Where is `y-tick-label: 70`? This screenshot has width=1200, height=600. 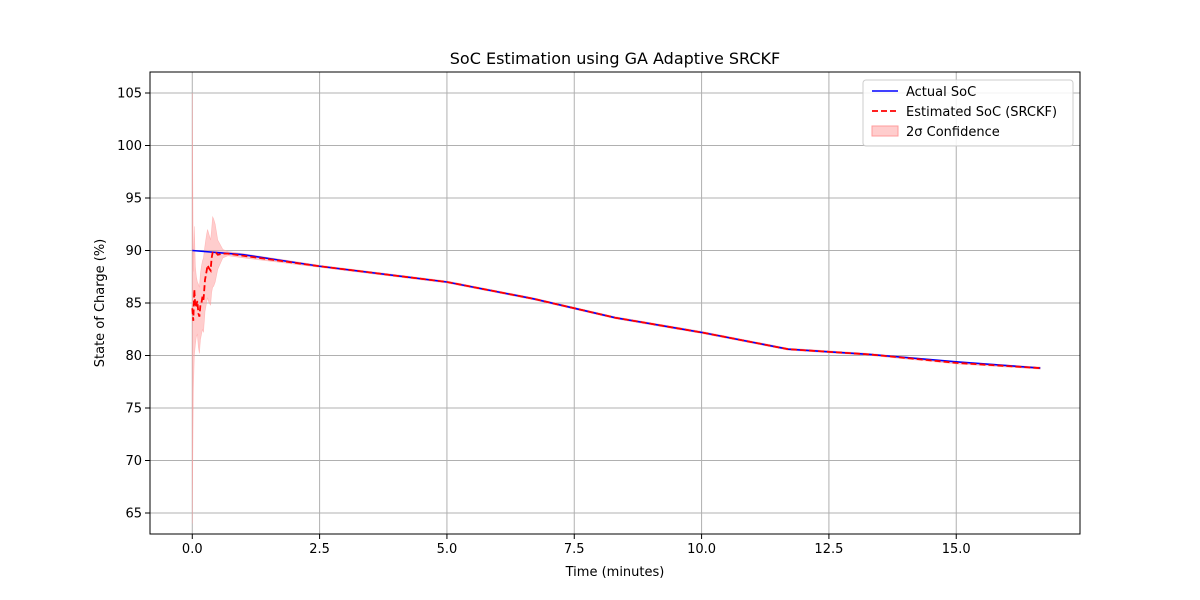
y-tick-label: 70 is located at coordinates (133, 461).